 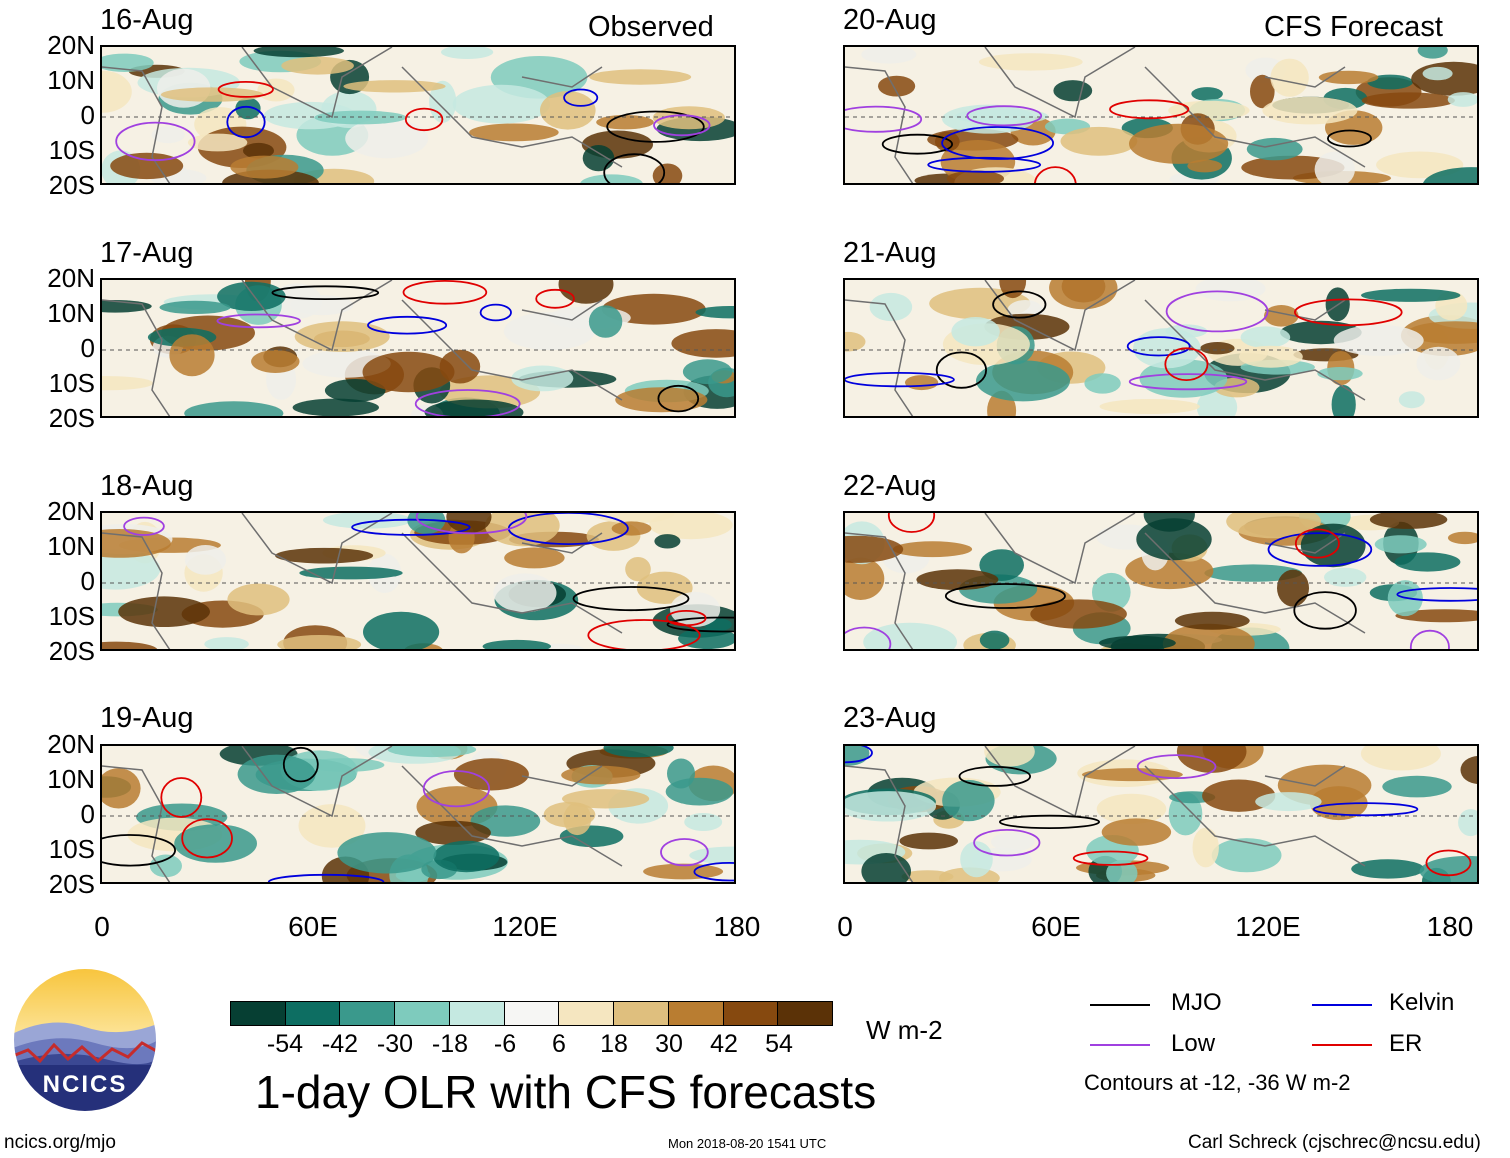 I want to click on colorbar-label: 42, so click(x=724, y=1044).